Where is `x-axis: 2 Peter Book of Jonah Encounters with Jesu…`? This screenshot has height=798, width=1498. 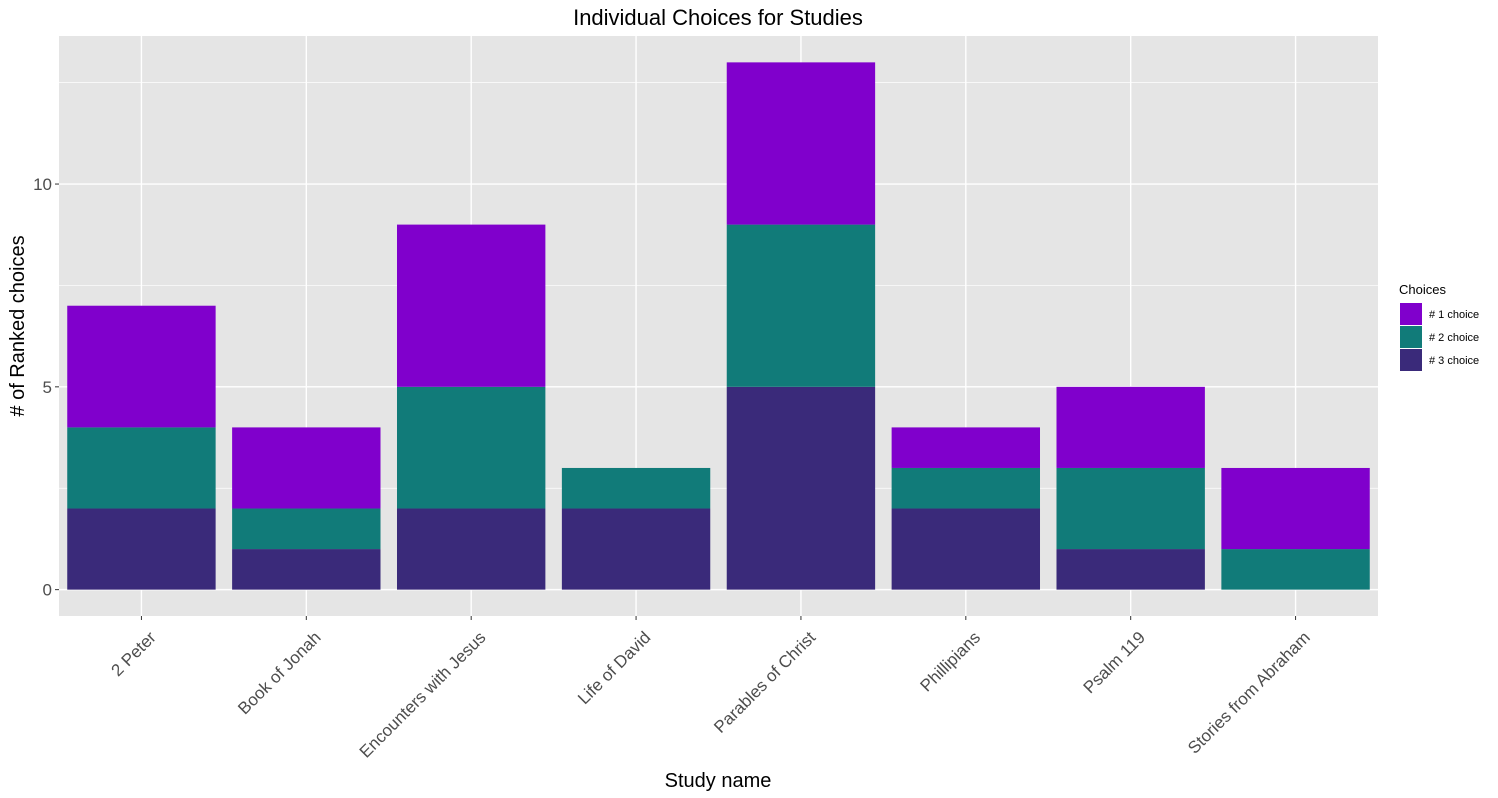
x-axis: 2 Peter Book of Jonah Encounters with Jesu… is located at coordinates (711, 689).